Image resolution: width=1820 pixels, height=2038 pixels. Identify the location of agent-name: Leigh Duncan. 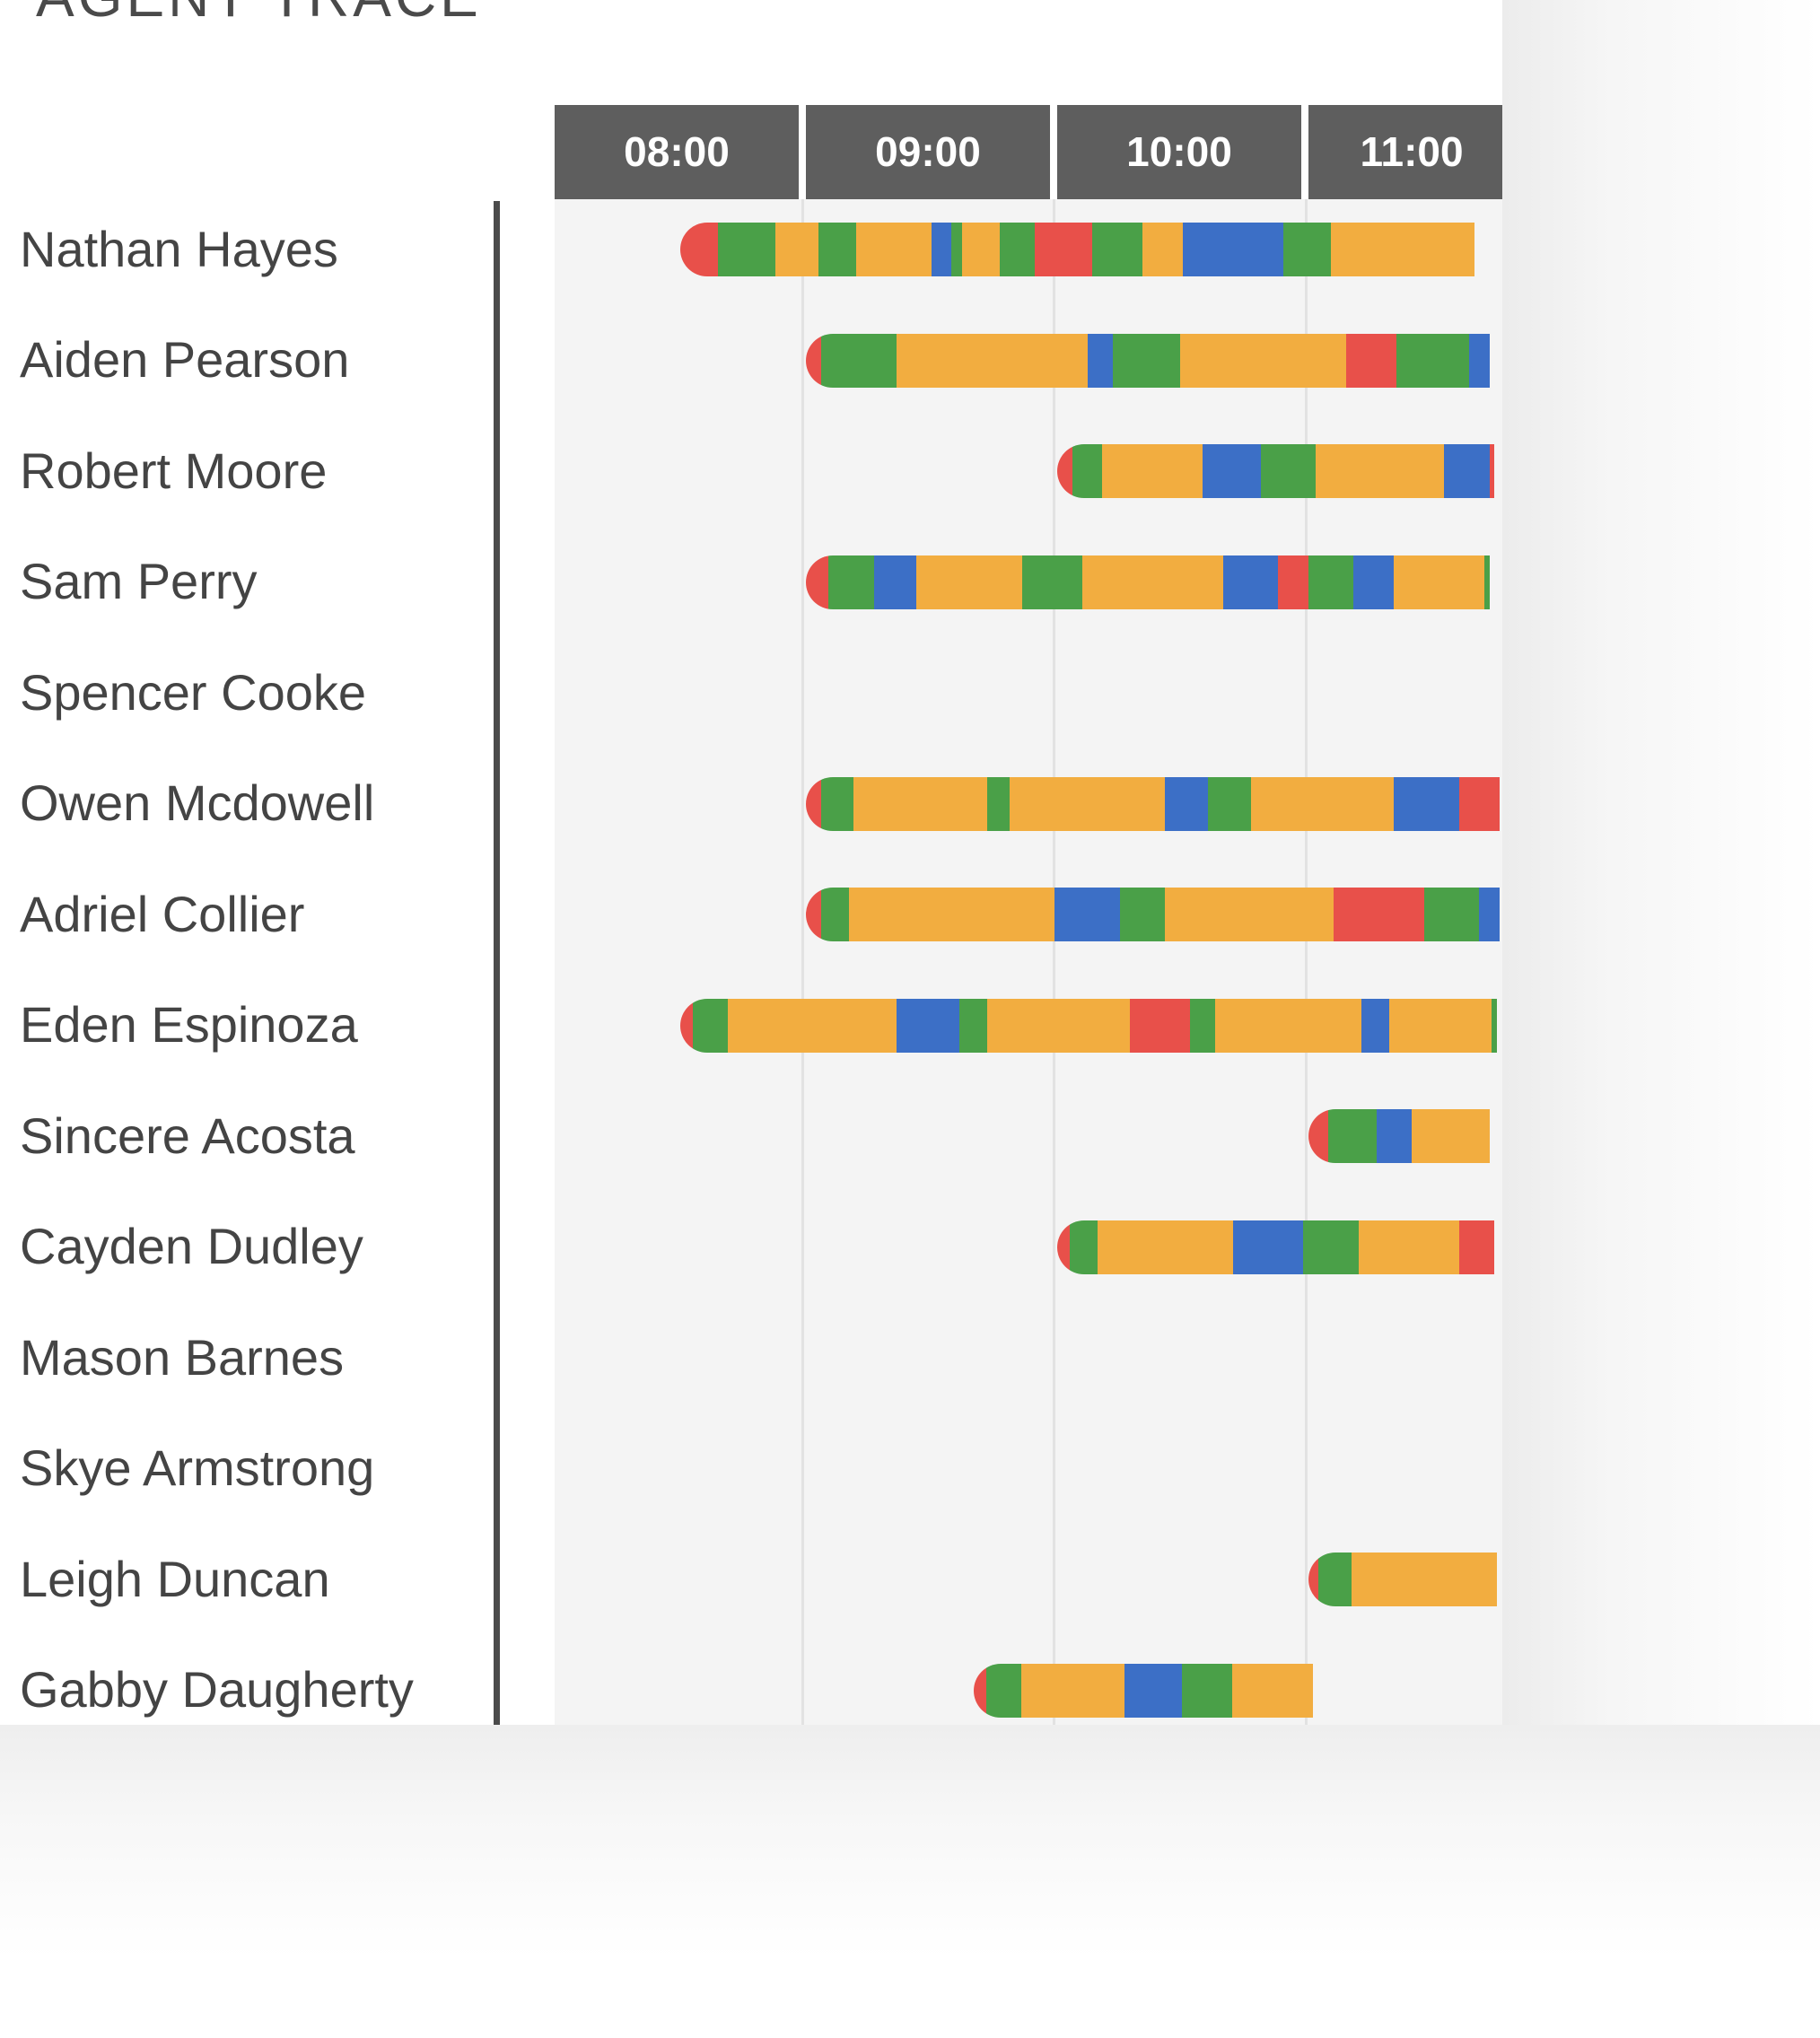
(175, 1579).